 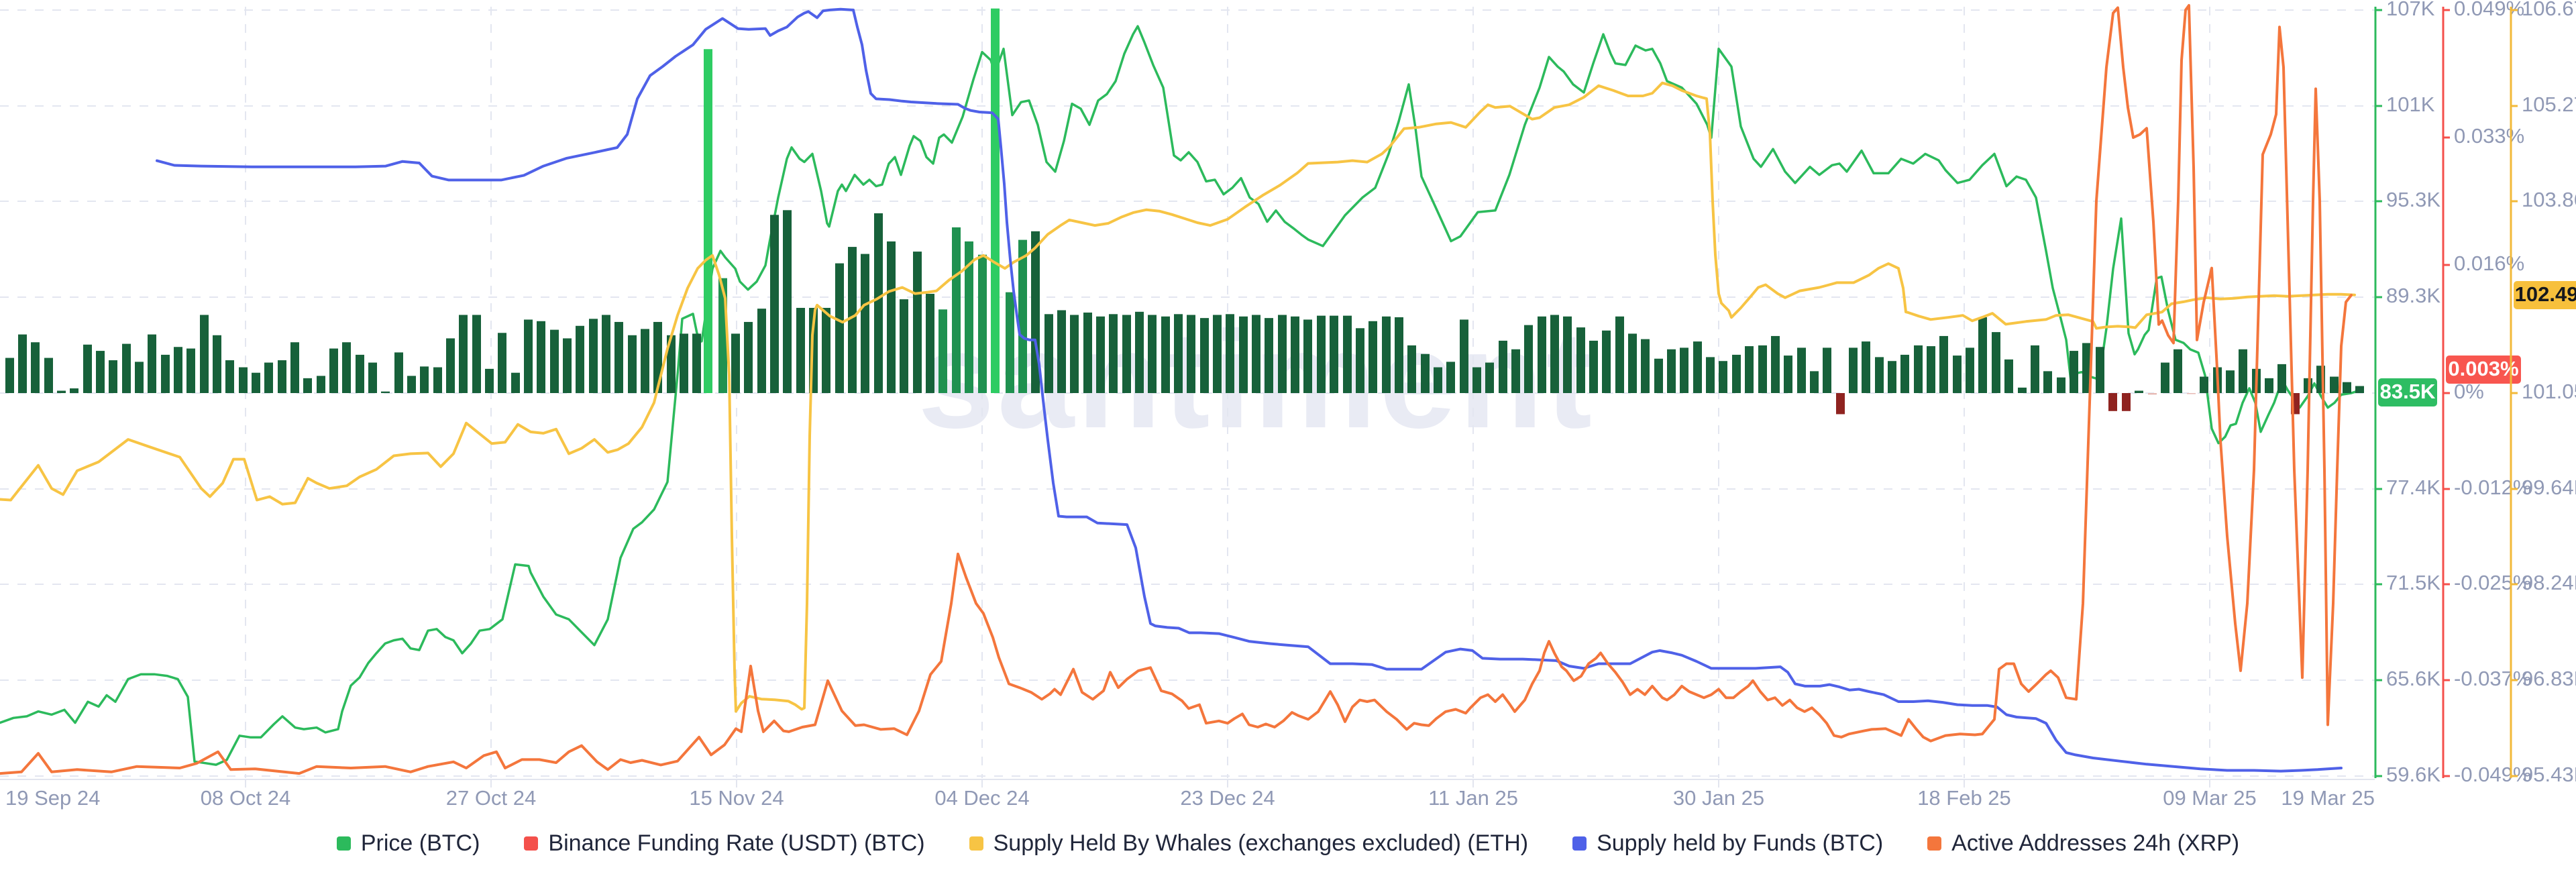 I want to click on legend-item-label: Supply held by Funds (BTC), so click(x=1740, y=843).